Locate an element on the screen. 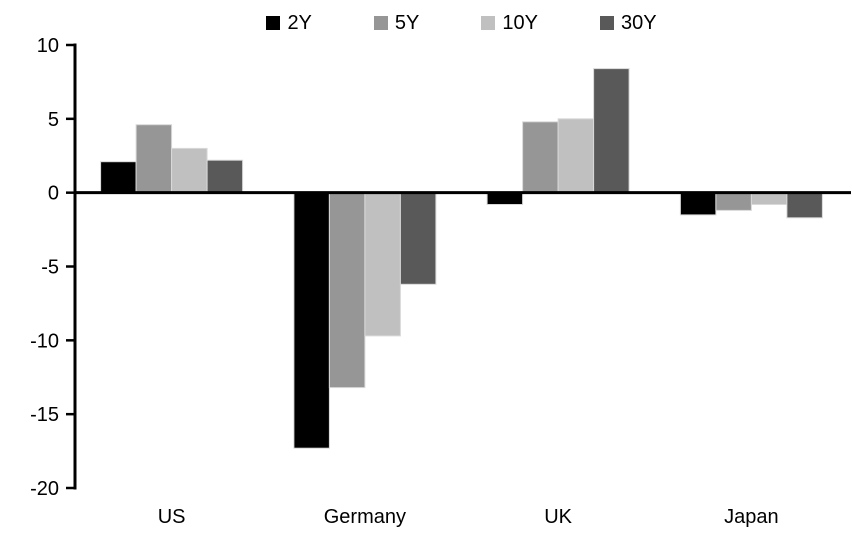 This screenshot has height=539, width=852. bar-germany-5y is located at coordinates (347, 290).